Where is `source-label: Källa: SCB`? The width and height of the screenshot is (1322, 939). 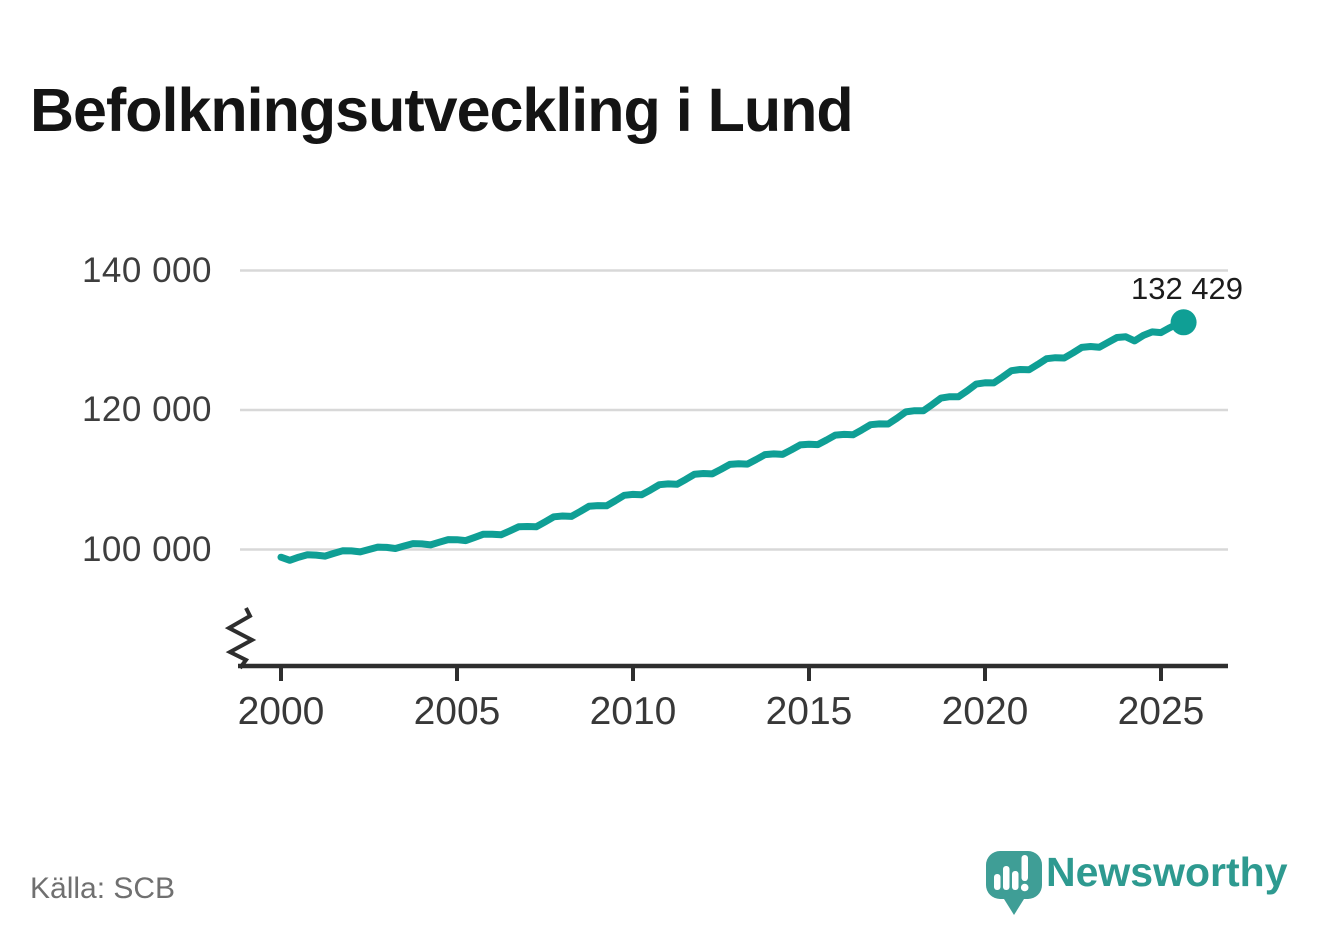
source-label: Källa: SCB is located at coordinates (103, 888).